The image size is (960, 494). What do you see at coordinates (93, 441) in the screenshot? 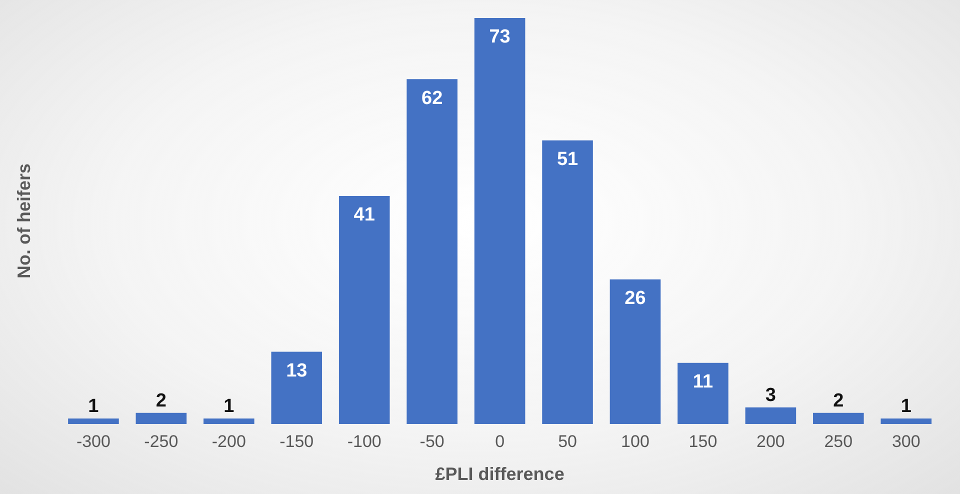
I see `x-tick-label: -300` at bounding box center [93, 441].